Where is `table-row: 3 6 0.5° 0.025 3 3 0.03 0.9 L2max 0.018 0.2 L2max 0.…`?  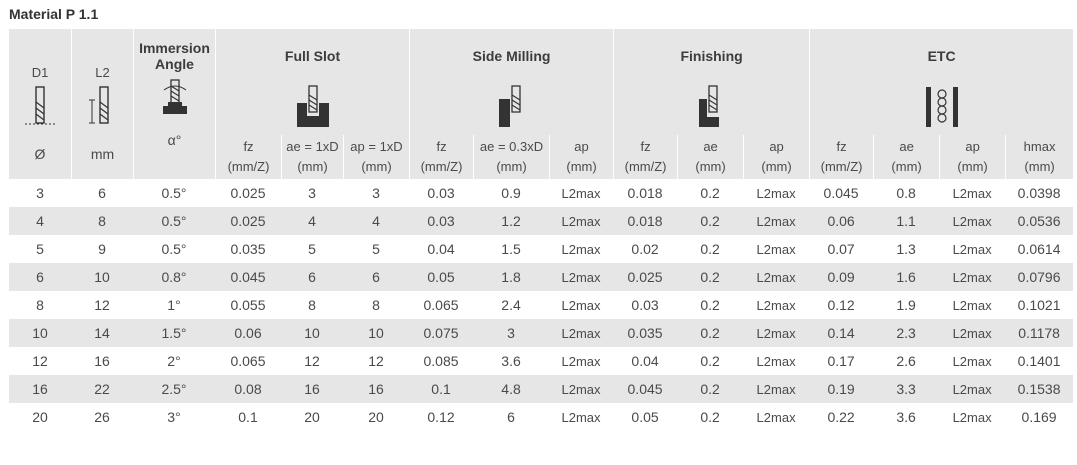
table-row: 3 6 0.5° 0.025 3 3 0.03 0.9 L2max 0.018 0.2 L2max 0.… is located at coordinates (541, 193).